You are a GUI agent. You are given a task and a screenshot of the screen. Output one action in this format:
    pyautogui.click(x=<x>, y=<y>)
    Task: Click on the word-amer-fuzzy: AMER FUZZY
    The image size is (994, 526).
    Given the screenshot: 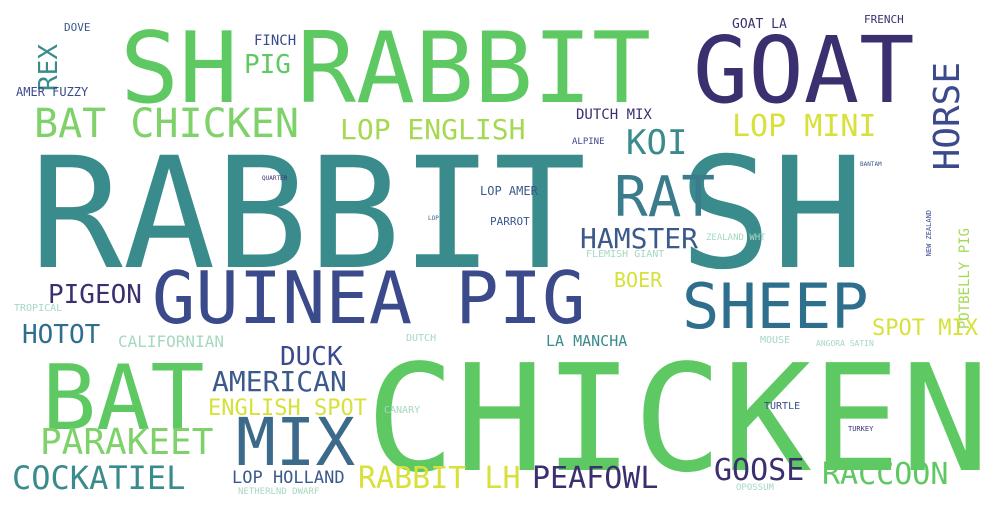 What is the action you would take?
    pyautogui.click(x=52, y=92)
    